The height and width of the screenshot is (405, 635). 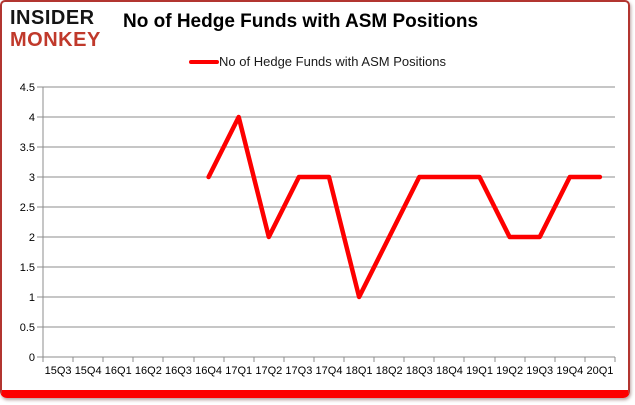 I want to click on x-axis-tick-label: 16Q2, so click(x=148, y=371).